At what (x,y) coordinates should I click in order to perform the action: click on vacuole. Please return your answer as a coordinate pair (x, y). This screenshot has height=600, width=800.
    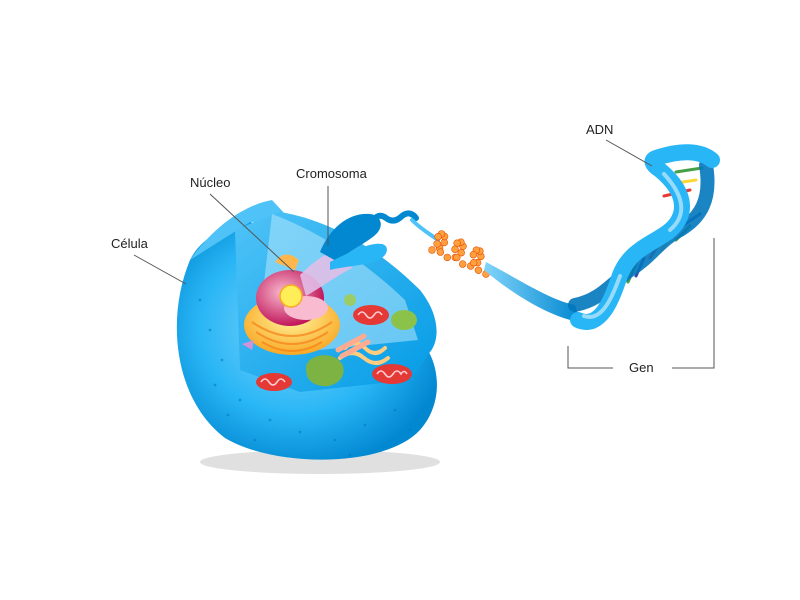
    Looking at the image, I should click on (325, 371).